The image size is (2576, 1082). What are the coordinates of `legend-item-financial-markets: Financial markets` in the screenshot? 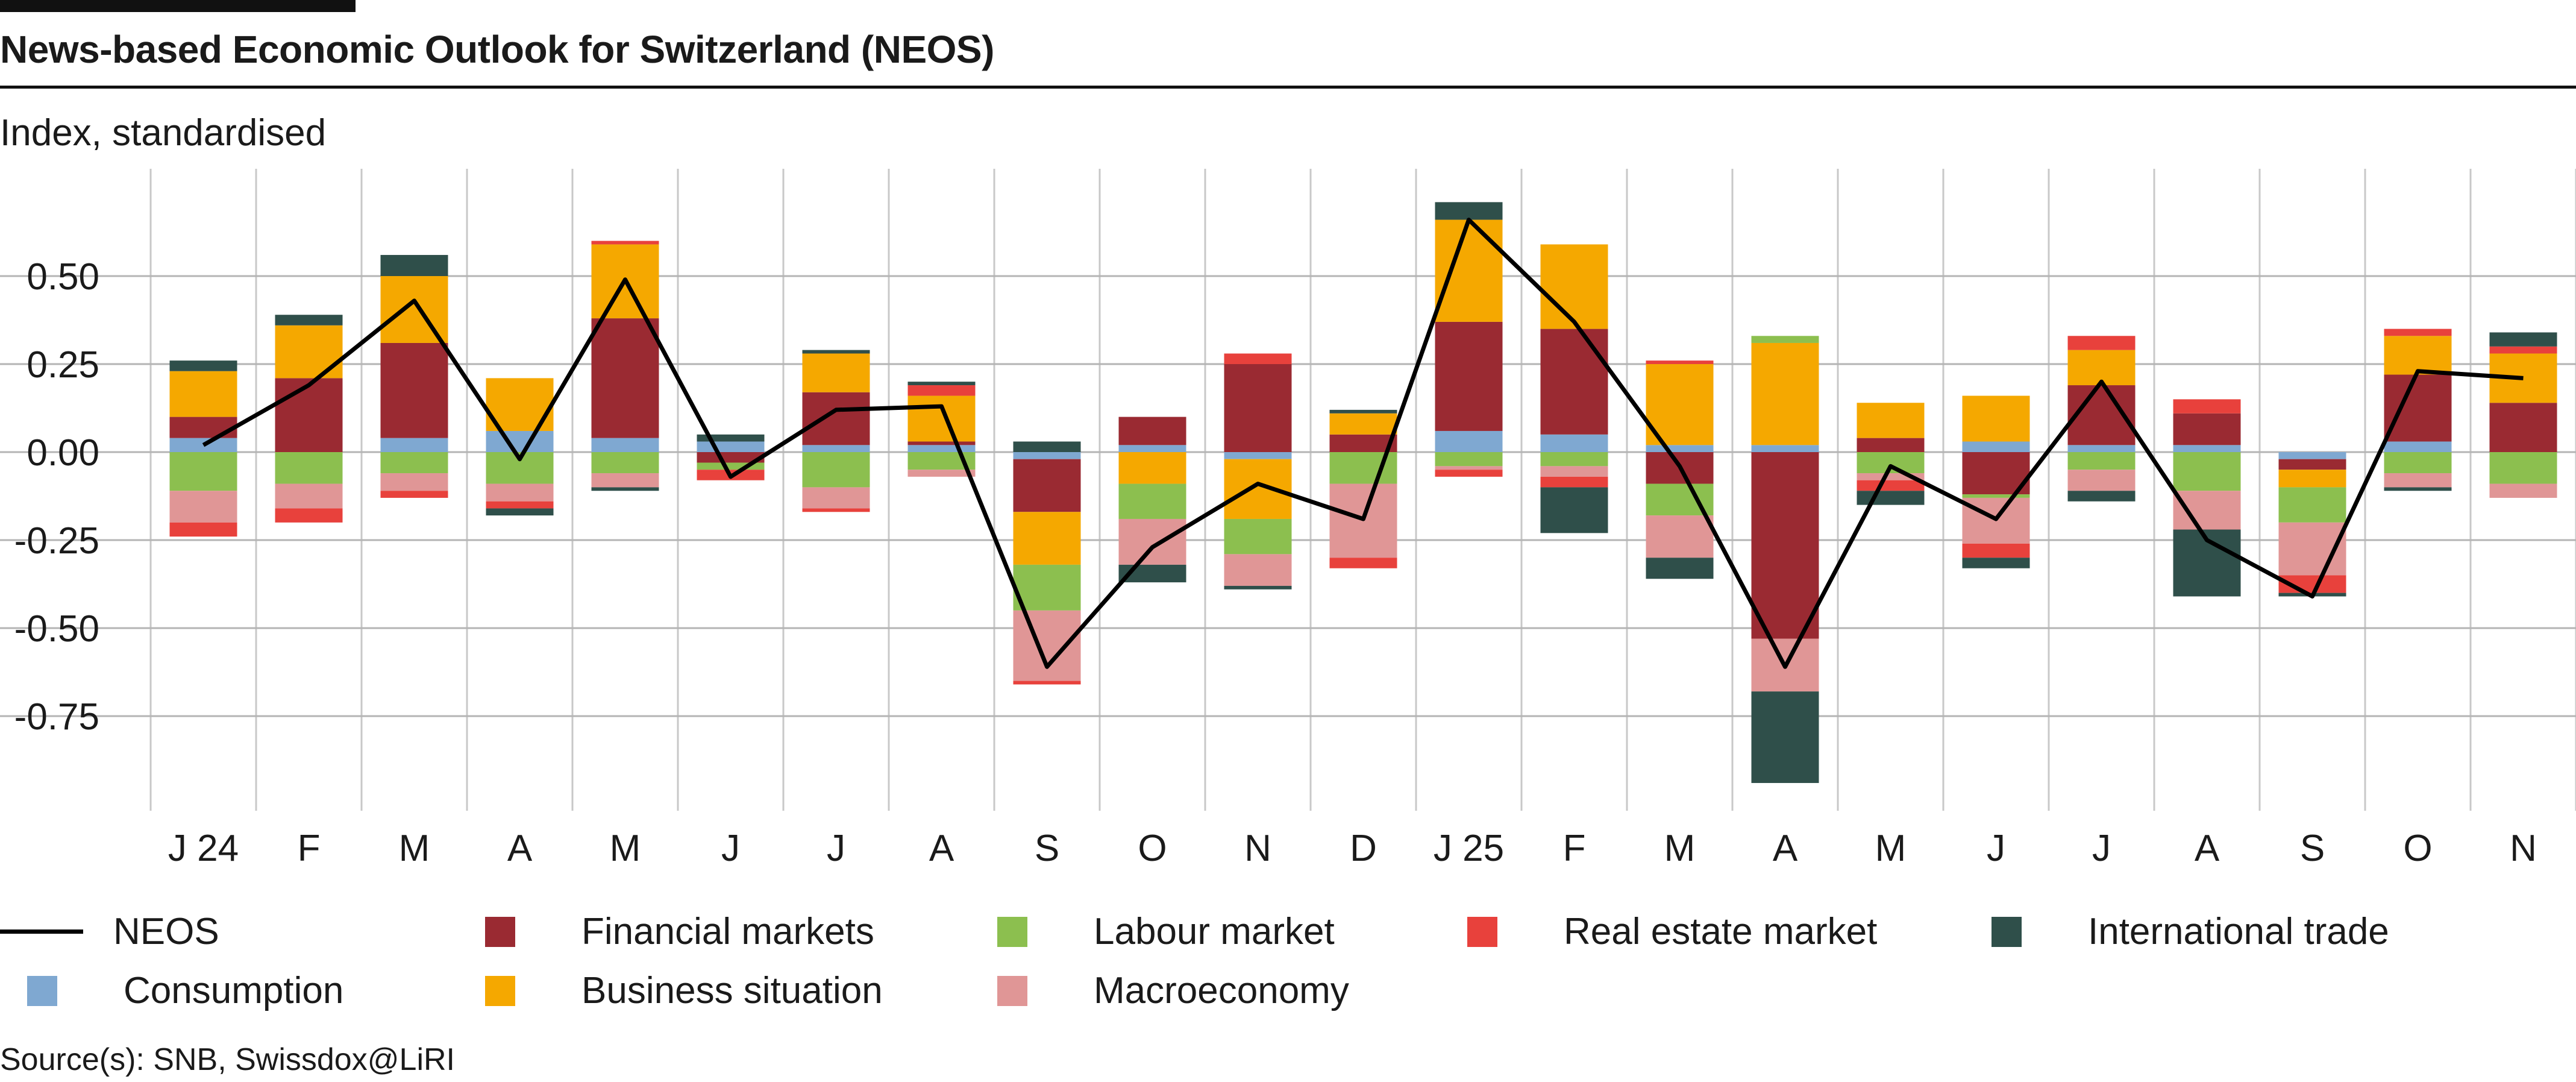 It's located at (679, 932).